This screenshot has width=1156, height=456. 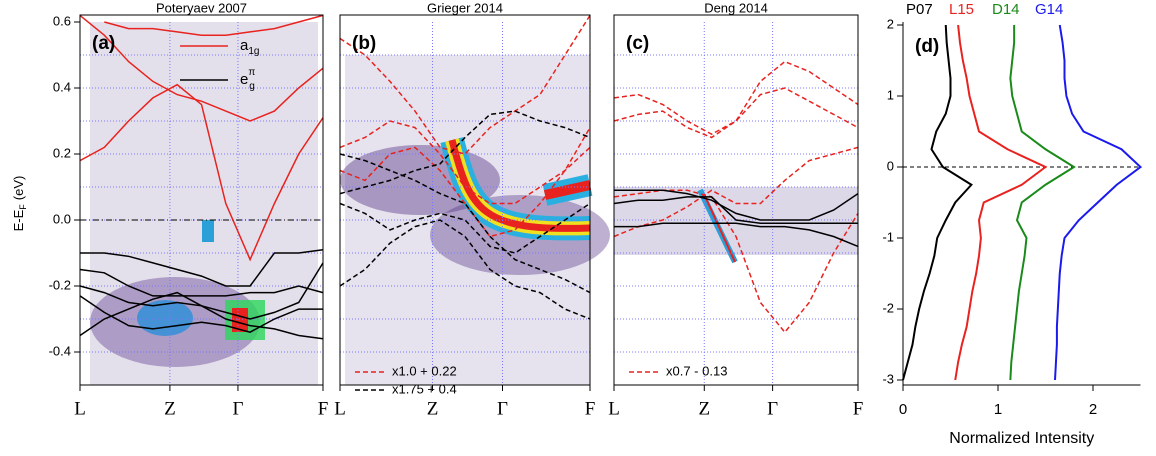 What do you see at coordinates (927, 46) in the screenshot?
I see `panel-label: (d)` at bounding box center [927, 46].